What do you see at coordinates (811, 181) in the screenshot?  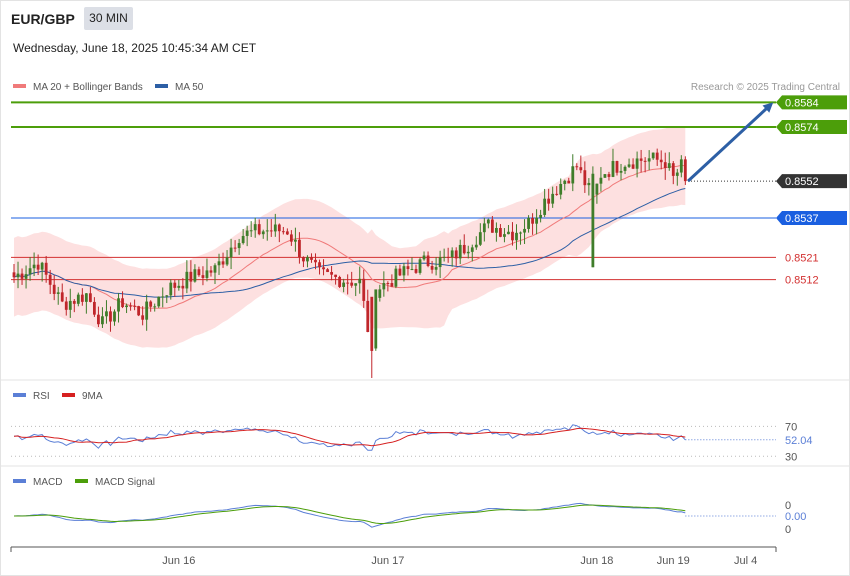 I see `level-tag` at bounding box center [811, 181].